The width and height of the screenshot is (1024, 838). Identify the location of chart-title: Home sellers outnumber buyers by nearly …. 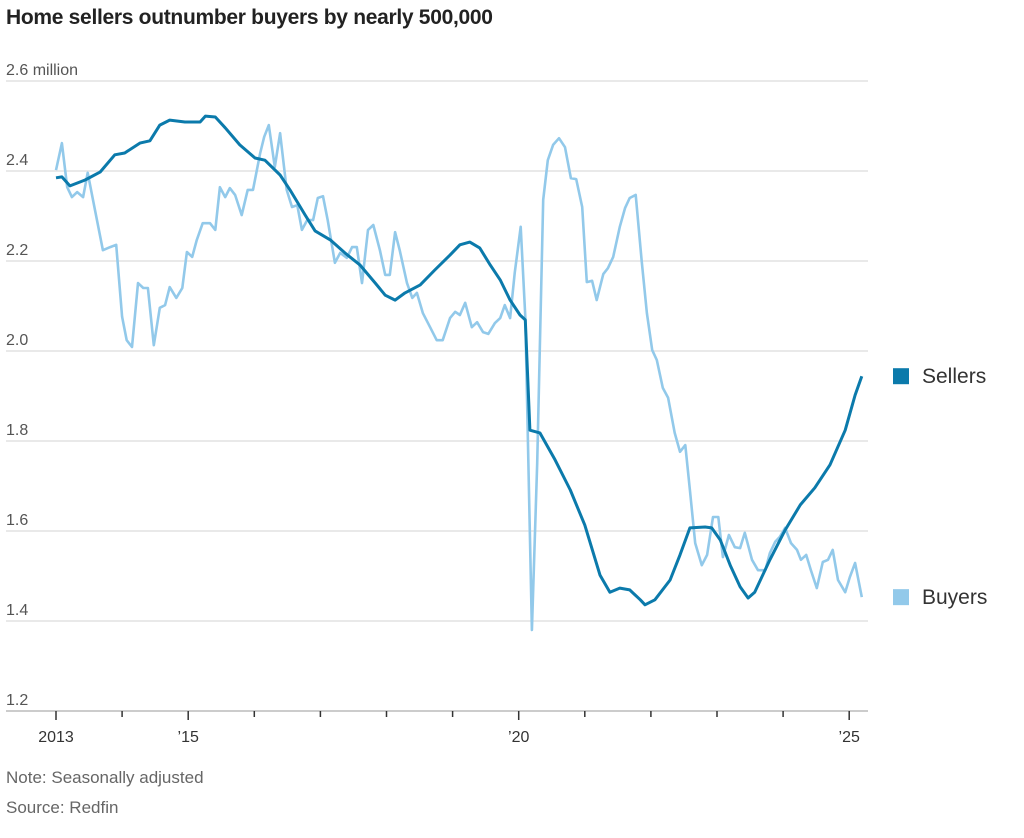
(249, 17).